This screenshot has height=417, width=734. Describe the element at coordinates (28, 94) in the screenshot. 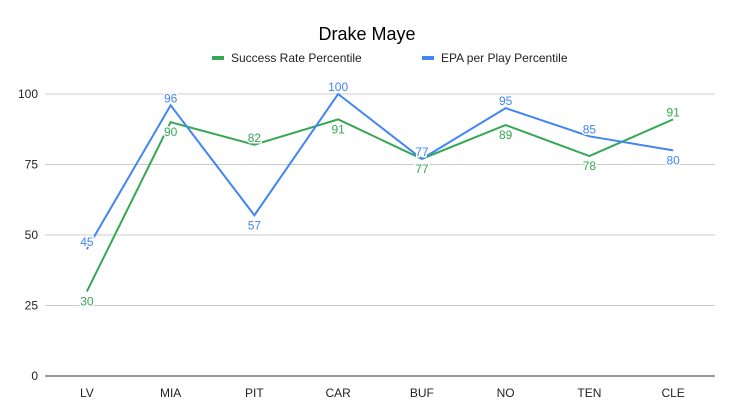

I see `y-tick-label: 100` at that location.